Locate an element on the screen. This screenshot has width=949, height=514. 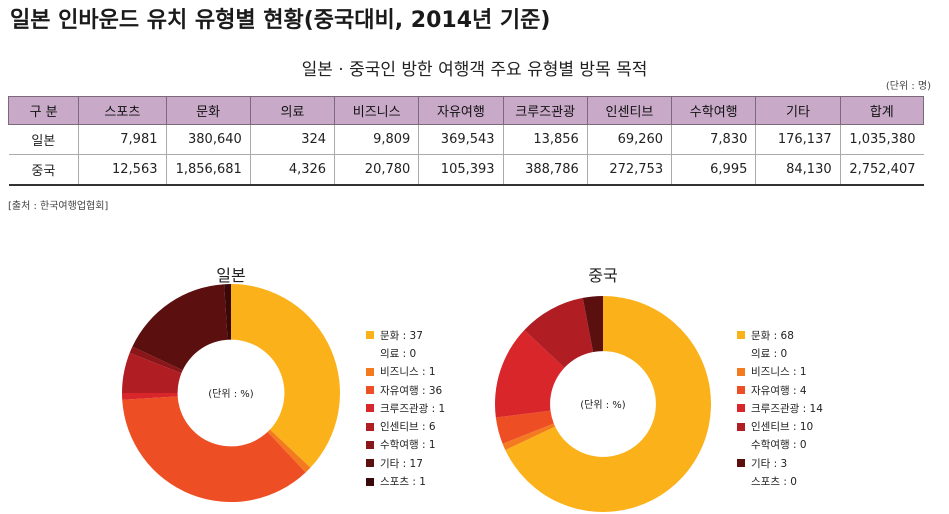
legend-label: 문화 : 68 is located at coordinates (772, 335).